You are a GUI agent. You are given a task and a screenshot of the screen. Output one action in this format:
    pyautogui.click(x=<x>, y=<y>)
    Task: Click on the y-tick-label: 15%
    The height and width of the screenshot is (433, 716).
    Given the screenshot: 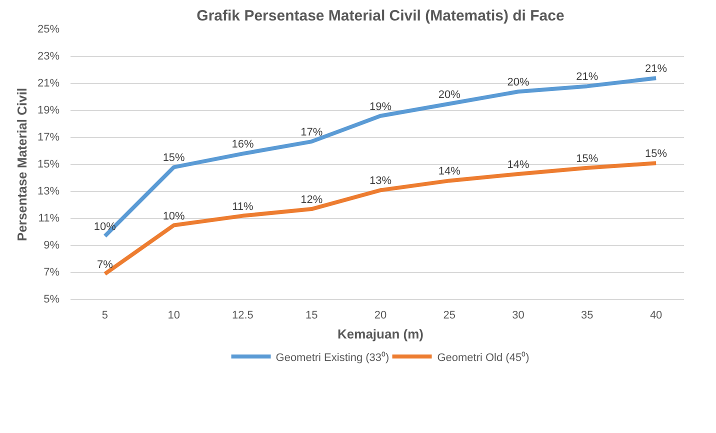 What is the action you would take?
    pyautogui.click(x=48, y=164)
    